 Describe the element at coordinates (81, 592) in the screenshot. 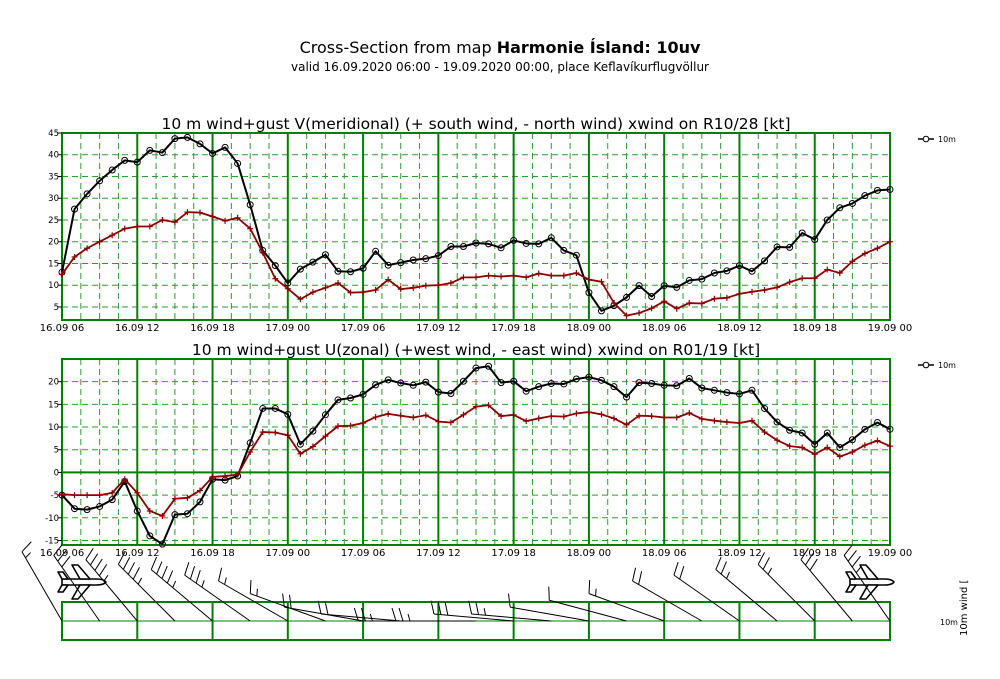

I see `plane-wing-bottom` at that location.